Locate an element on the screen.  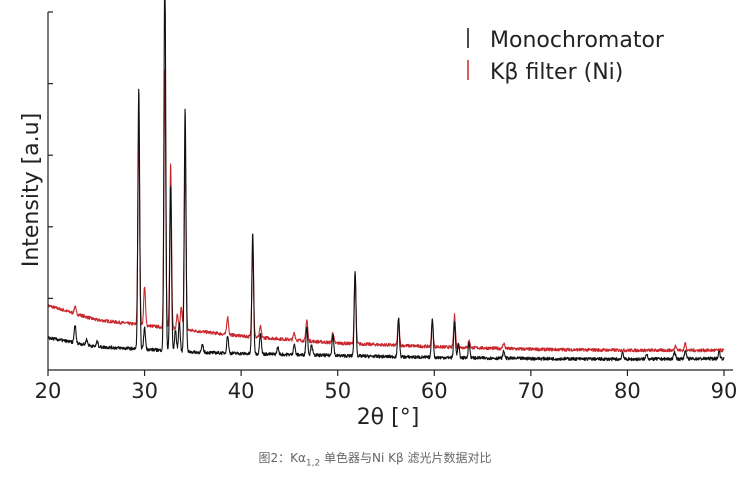
caption-suffix: 单色器与Ni Kβ 滤光片数据对比 is located at coordinates (406, 458).